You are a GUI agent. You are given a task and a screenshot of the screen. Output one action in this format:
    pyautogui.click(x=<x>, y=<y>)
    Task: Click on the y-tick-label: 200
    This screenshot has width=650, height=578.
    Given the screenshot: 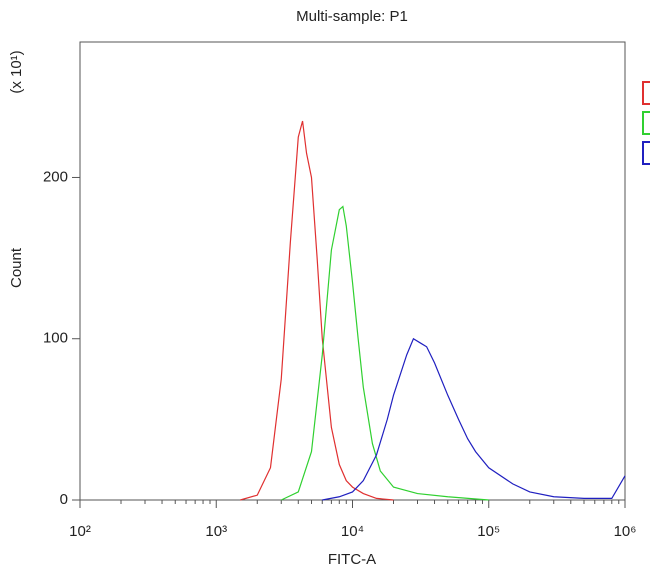 What is the action you would take?
    pyautogui.click(x=55, y=176)
    